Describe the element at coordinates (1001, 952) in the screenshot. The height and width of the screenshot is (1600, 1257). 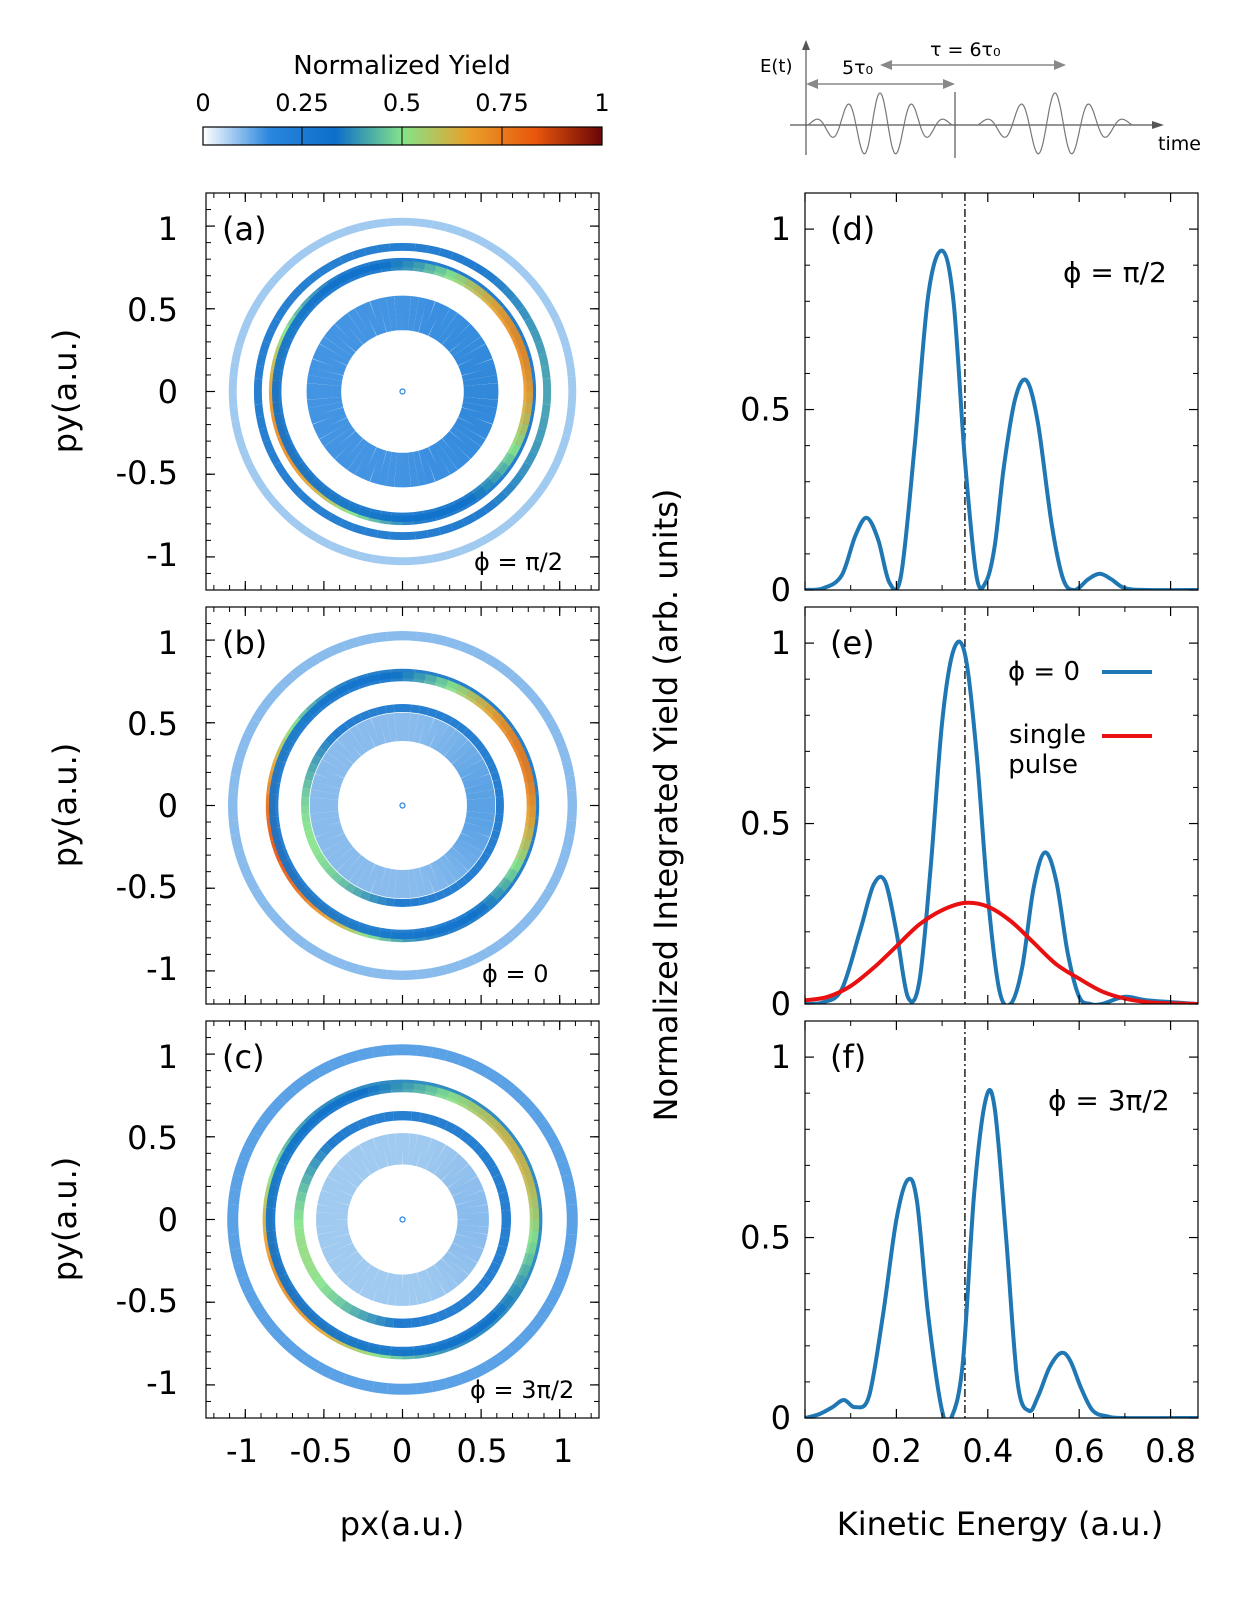
I see `series-line` at that location.